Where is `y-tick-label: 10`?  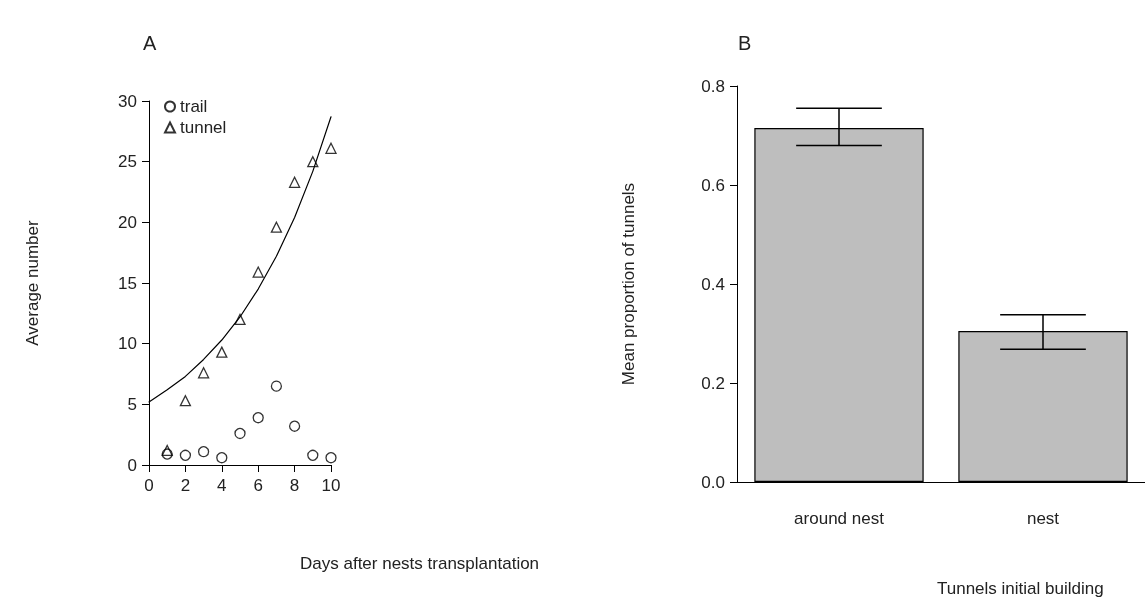 y-tick-label: 10 is located at coordinates (127, 344).